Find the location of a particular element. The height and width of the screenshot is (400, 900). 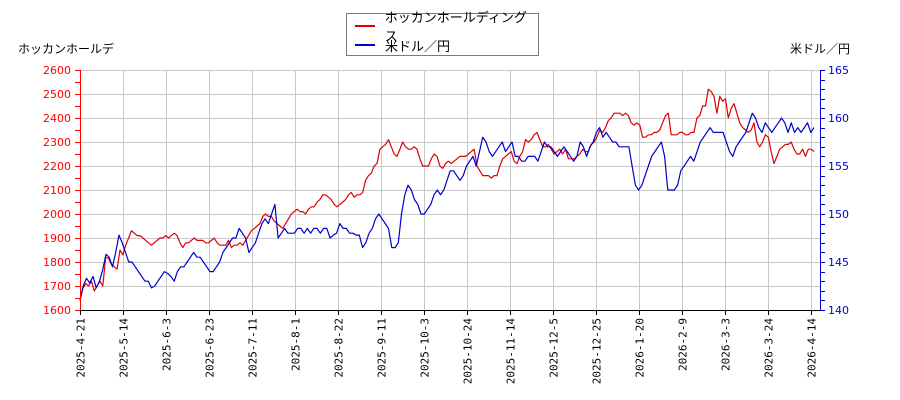

legend-item-fx: 米ドル／円 is located at coordinates (403, 45).